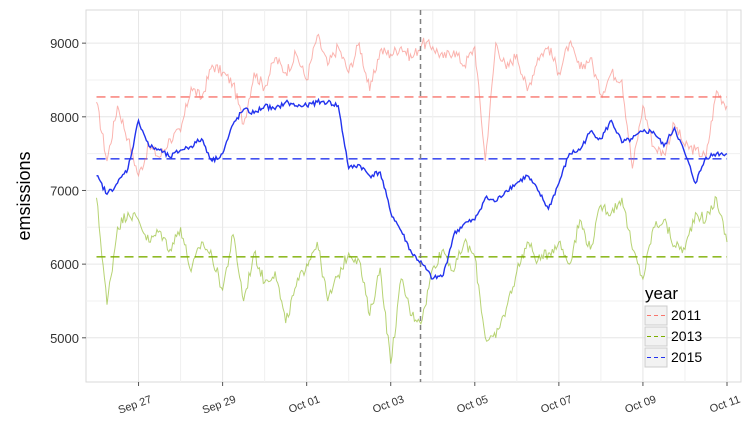 This screenshot has width=754, height=424. Describe the element at coordinates (64, 338) in the screenshot. I see `y-tick-label: 5000` at that location.